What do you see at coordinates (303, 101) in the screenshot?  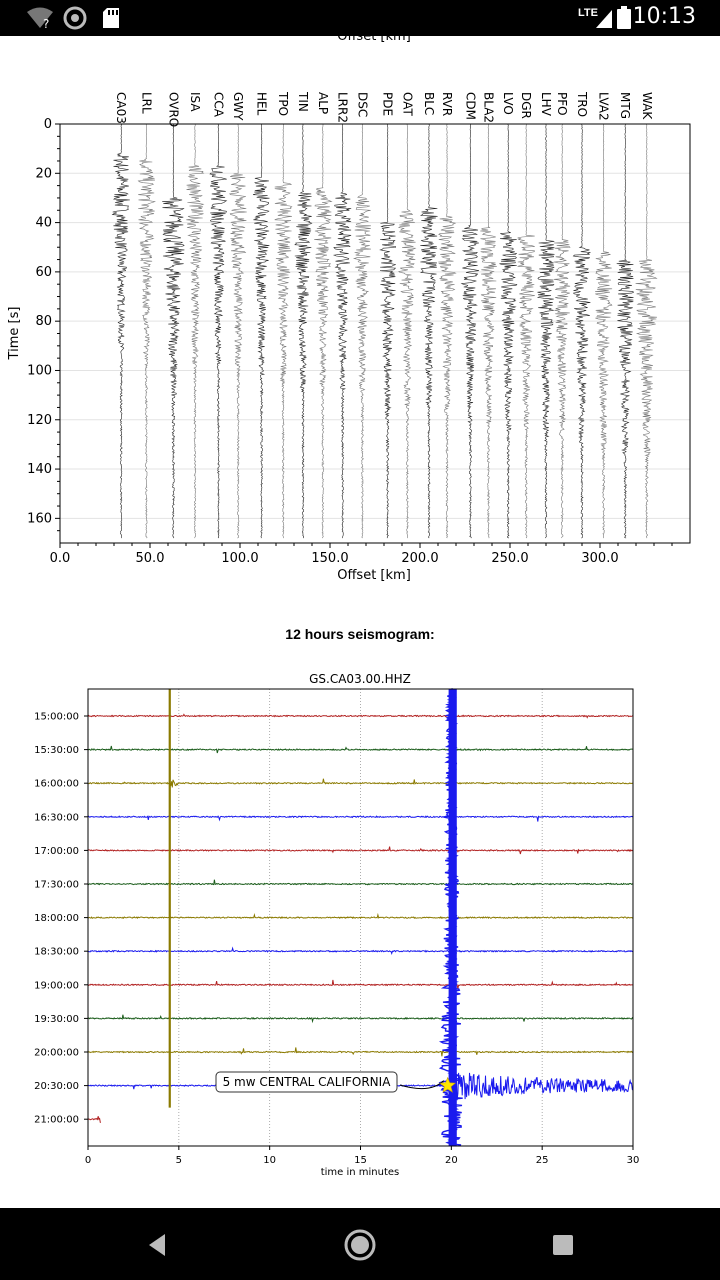 I see `station-label: TIN` at bounding box center [303, 101].